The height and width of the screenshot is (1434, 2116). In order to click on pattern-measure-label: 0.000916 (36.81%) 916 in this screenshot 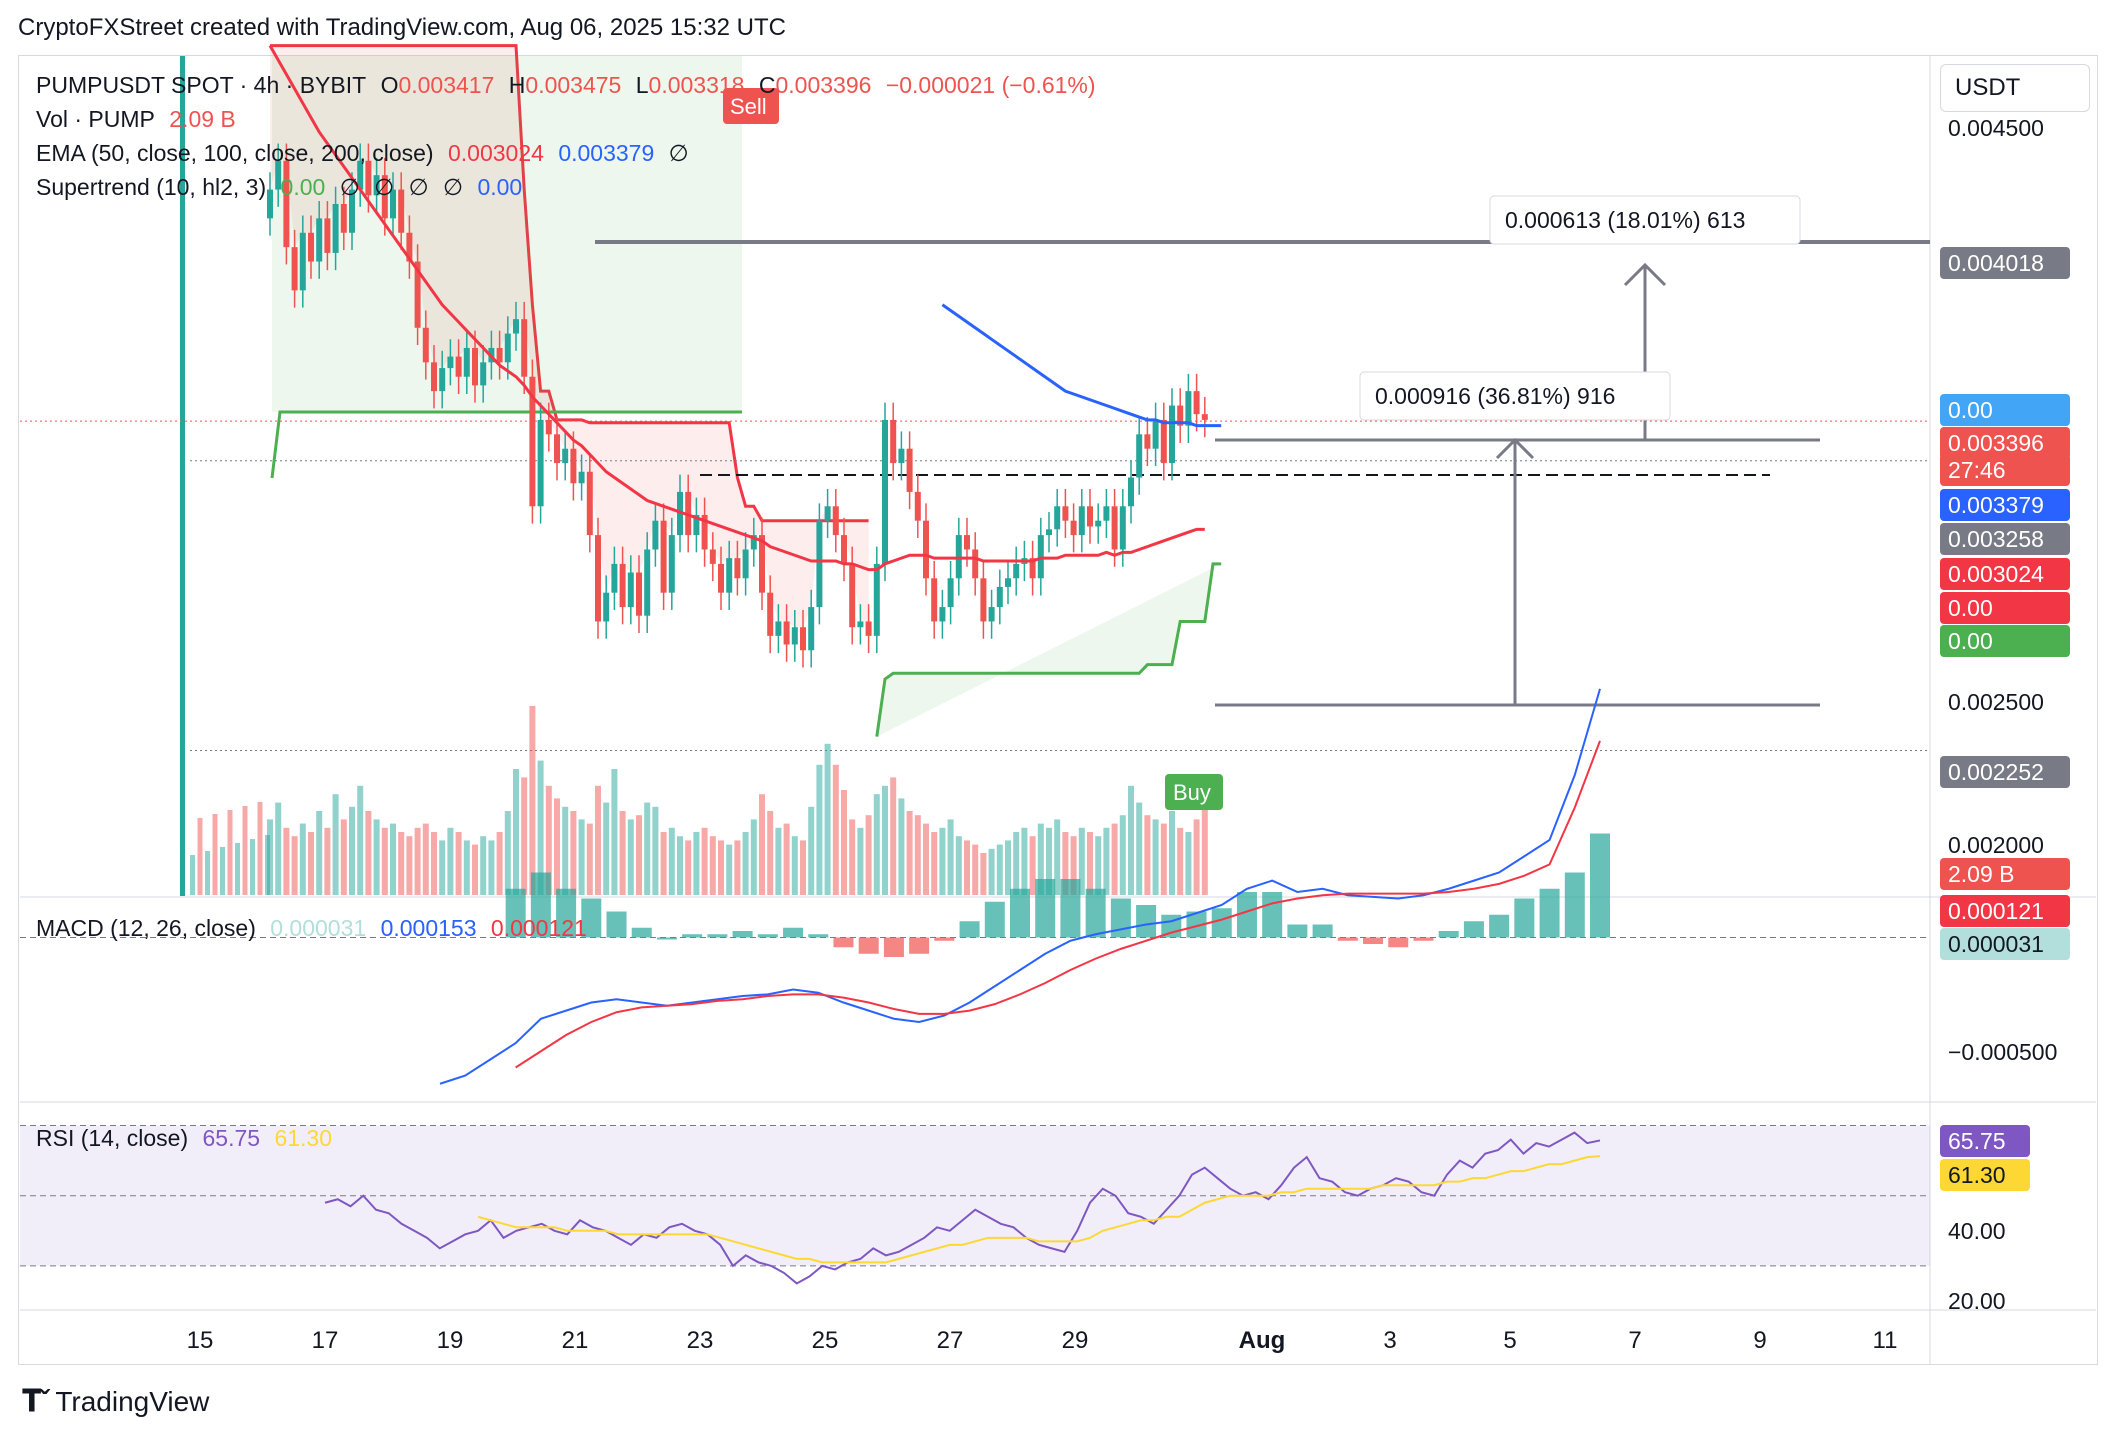, I will do `click(1495, 396)`.